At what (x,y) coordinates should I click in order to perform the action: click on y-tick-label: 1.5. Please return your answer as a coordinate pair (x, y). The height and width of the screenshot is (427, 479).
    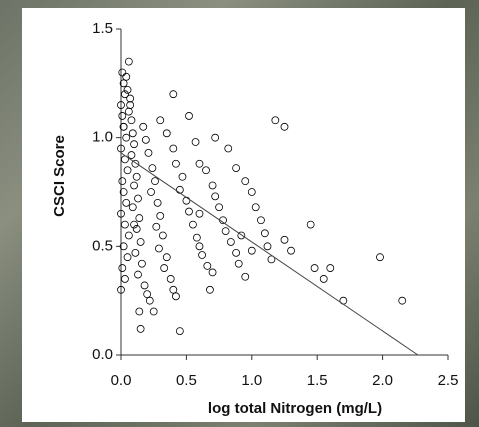
    Looking at the image, I should click on (102, 28).